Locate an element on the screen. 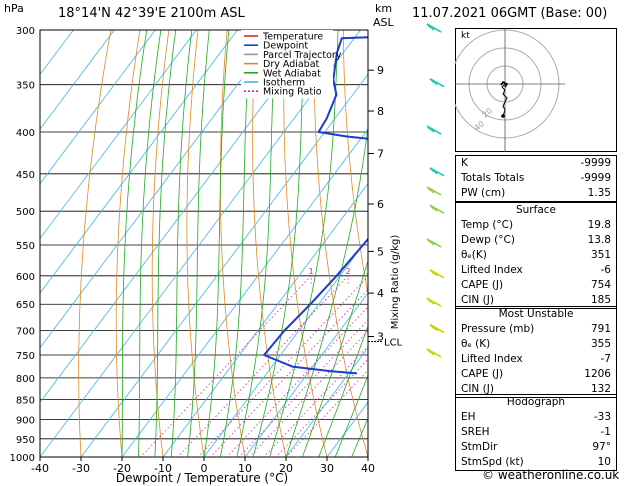  station-location: 18°14'N 42°39'E 2100m ASL is located at coordinates (151, 13).